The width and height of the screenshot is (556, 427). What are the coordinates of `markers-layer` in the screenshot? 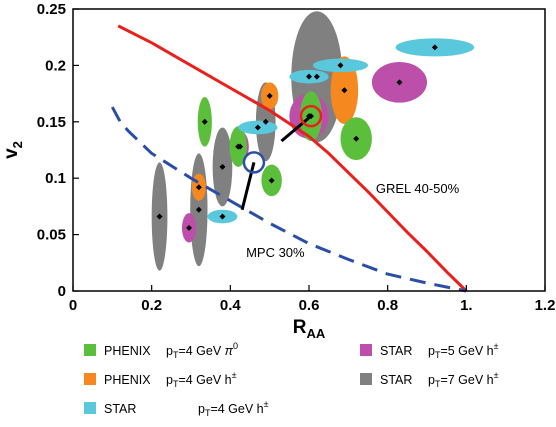 It's located at (281, 157).